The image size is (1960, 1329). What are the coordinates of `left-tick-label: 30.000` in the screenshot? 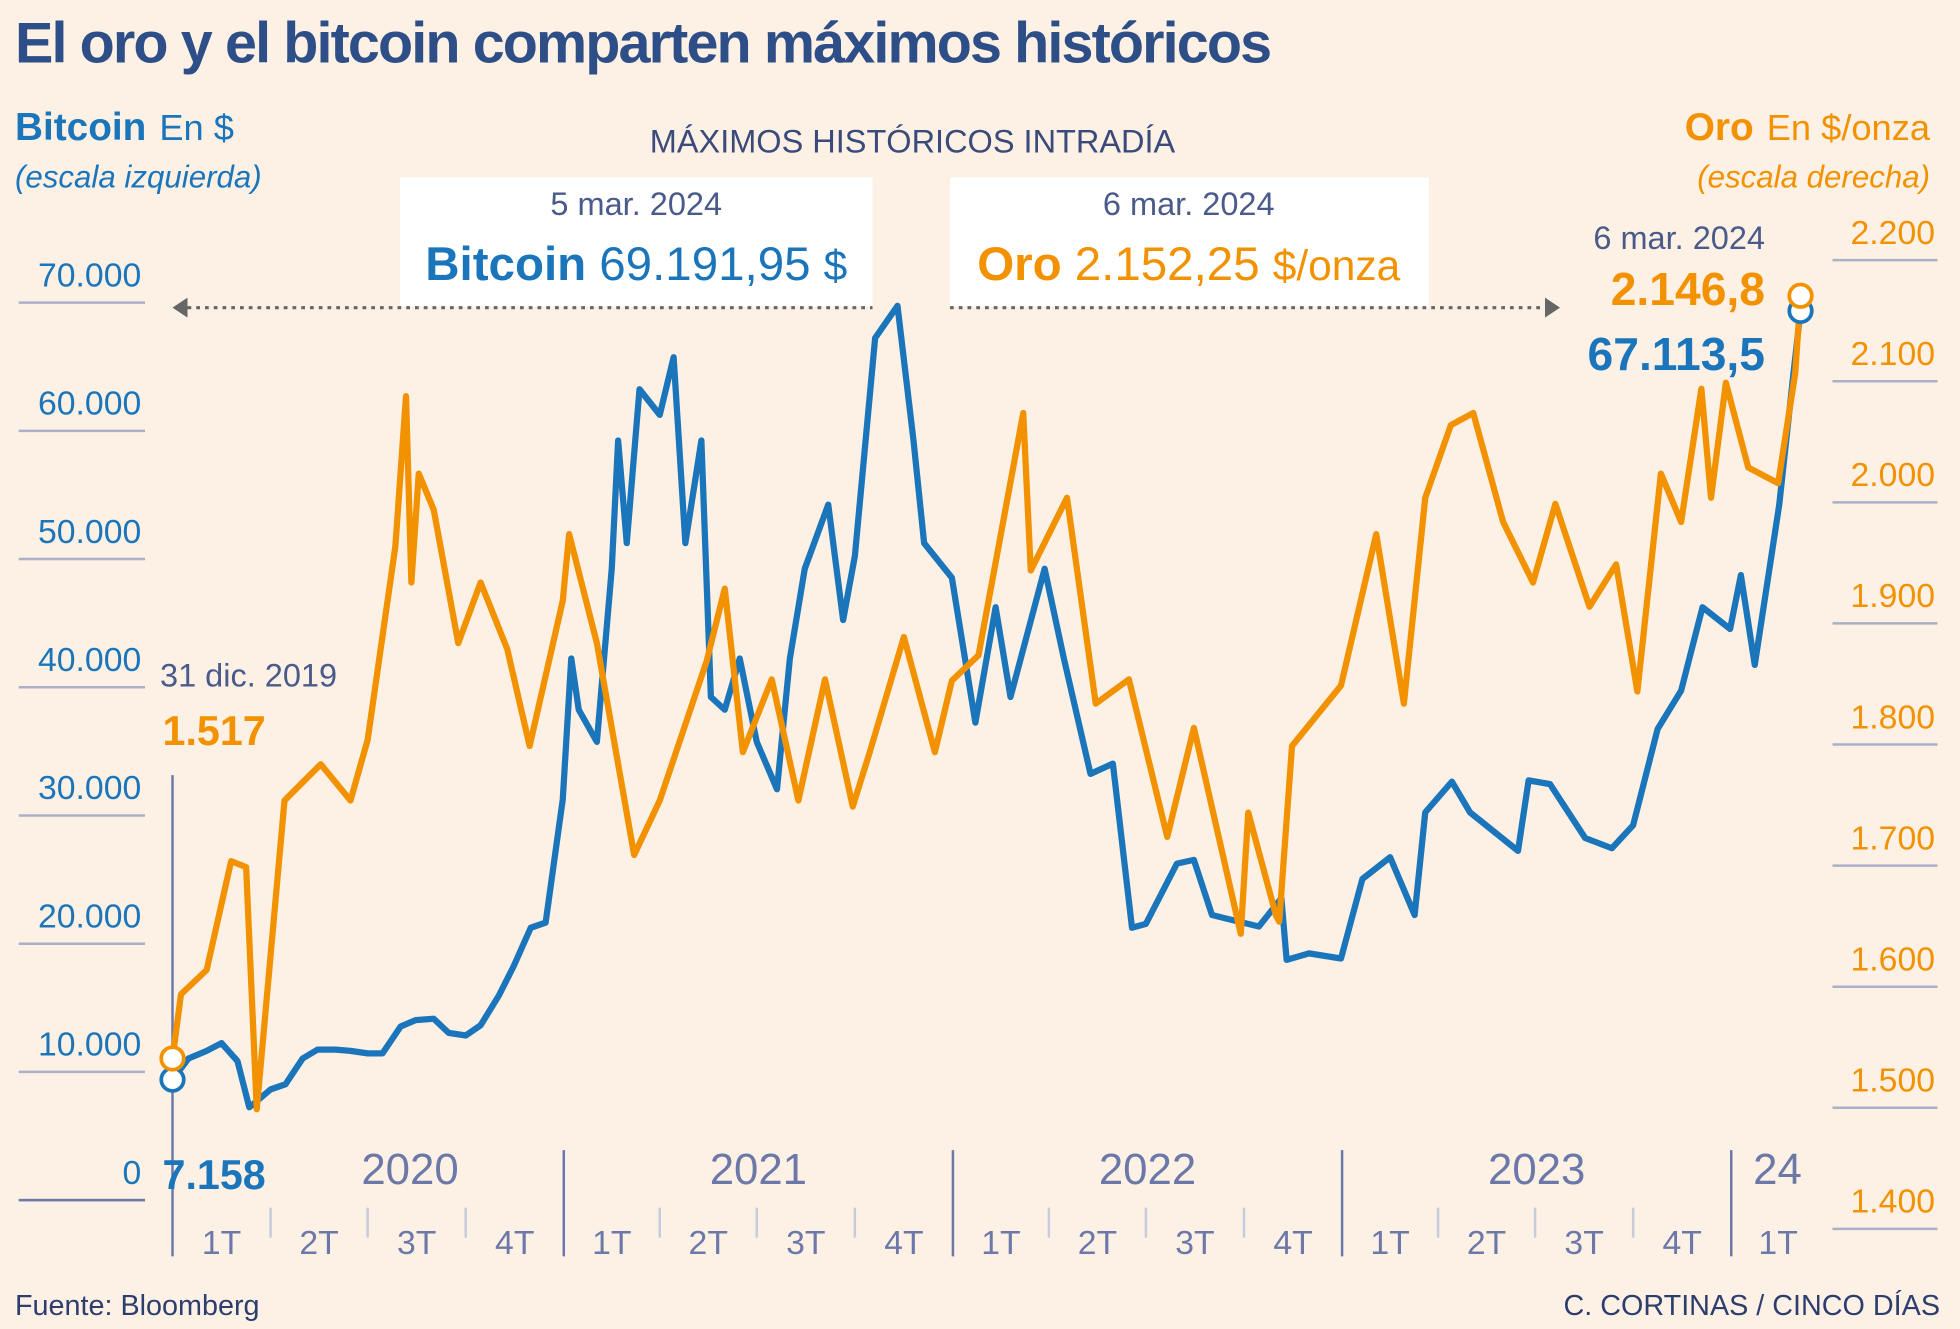 It's located at (89, 788).